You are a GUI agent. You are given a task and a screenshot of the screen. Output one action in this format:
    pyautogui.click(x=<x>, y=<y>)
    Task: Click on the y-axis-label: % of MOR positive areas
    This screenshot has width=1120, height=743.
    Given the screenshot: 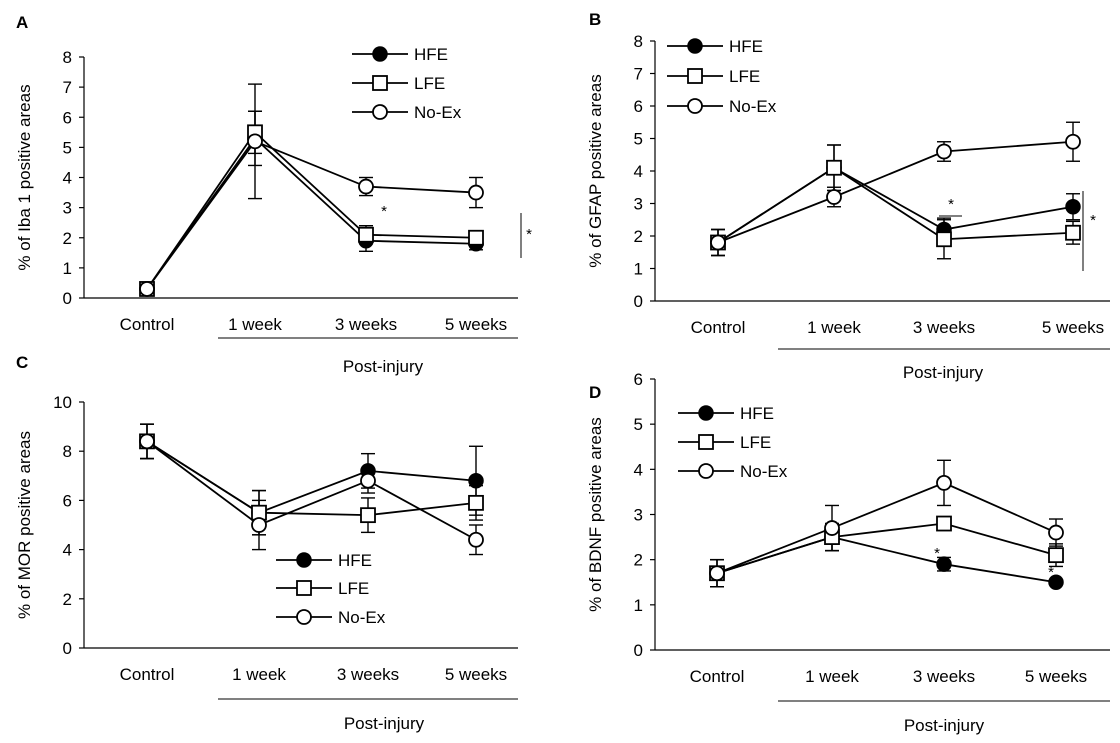 What is the action you would take?
    pyautogui.click(x=24, y=525)
    